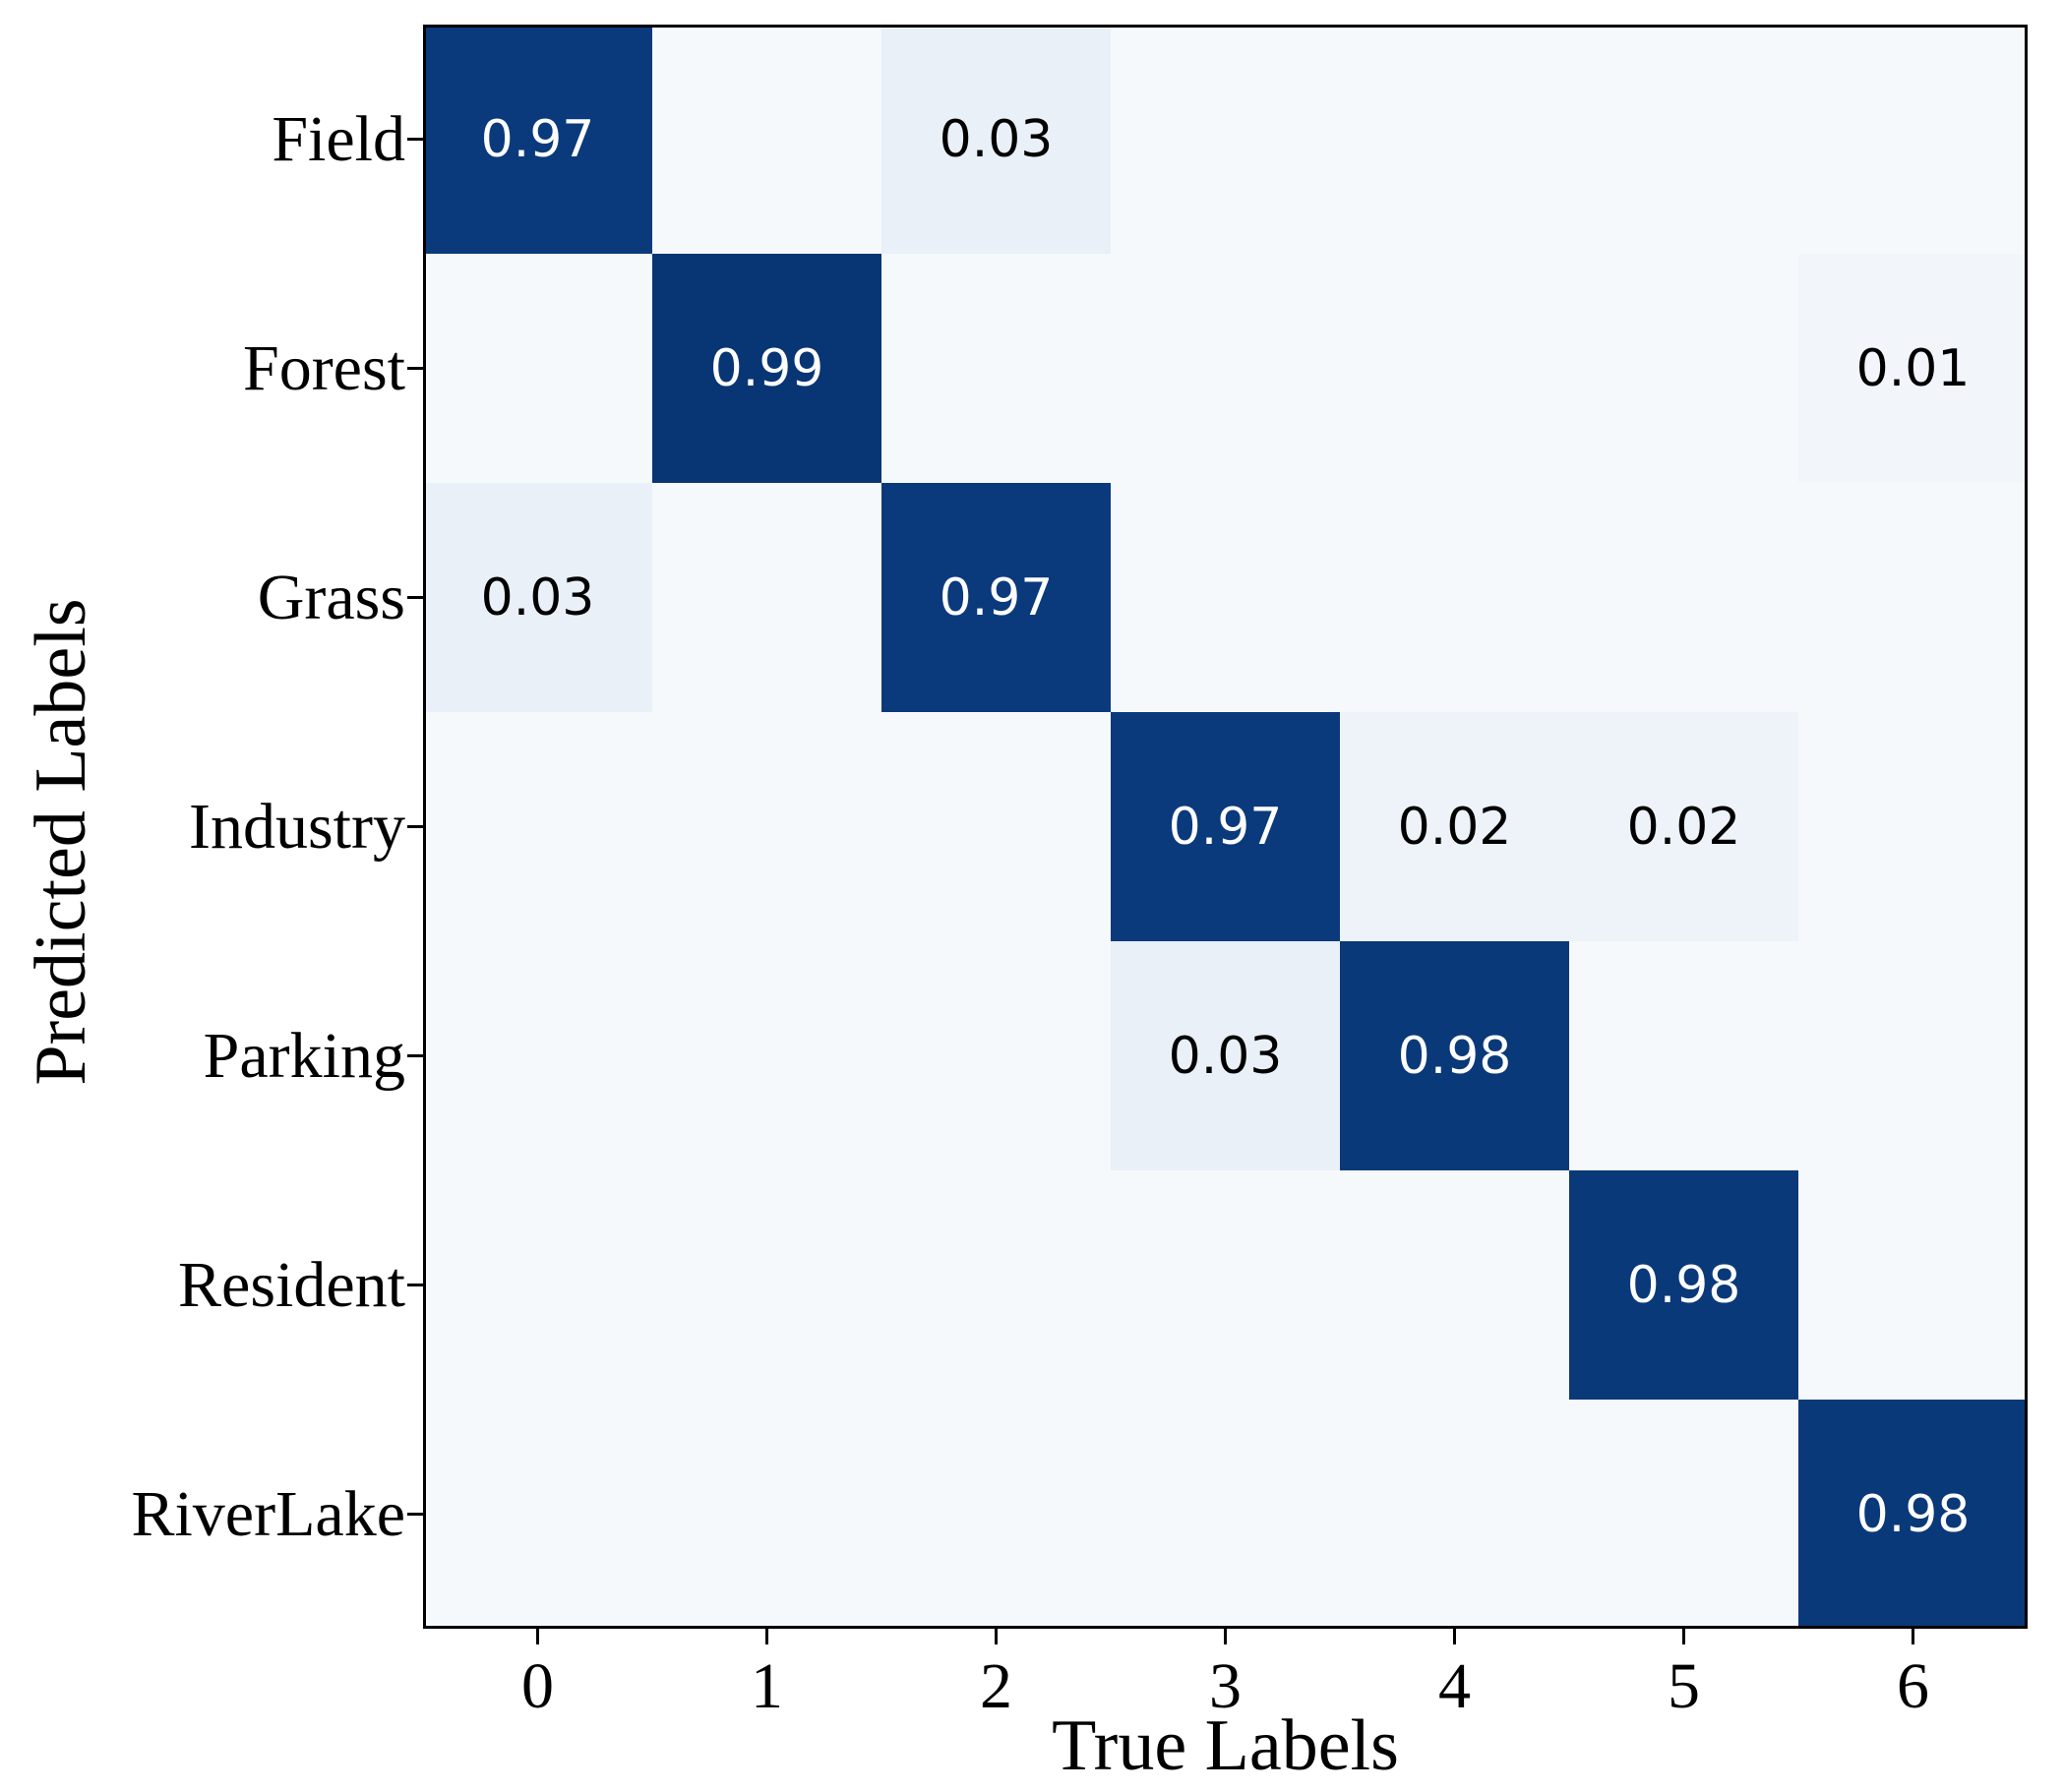  Describe the element at coordinates (304, 1055) in the screenshot. I see `y-tick-label-parking: Parking` at that location.